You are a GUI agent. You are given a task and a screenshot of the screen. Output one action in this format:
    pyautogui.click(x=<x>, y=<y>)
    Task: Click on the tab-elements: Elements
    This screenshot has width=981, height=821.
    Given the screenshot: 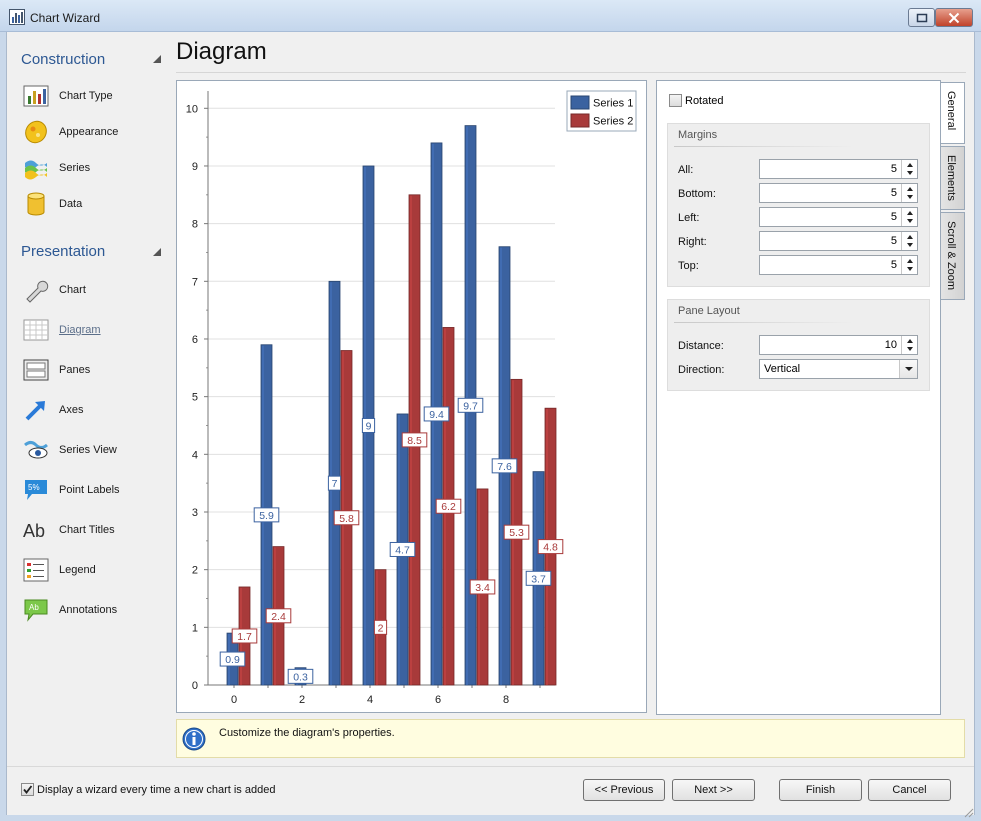 What is the action you would take?
    pyautogui.click(x=953, y=178)
    